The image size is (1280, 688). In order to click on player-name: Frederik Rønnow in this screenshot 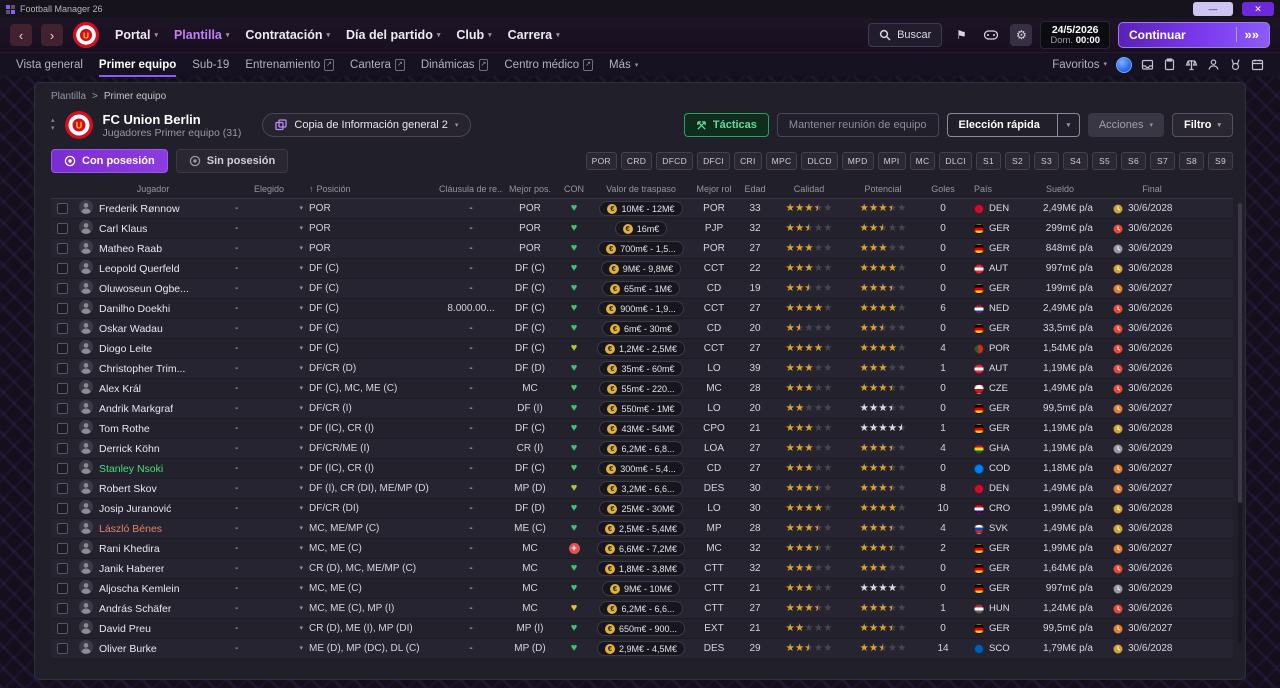, I will do `click(139, 208)`.